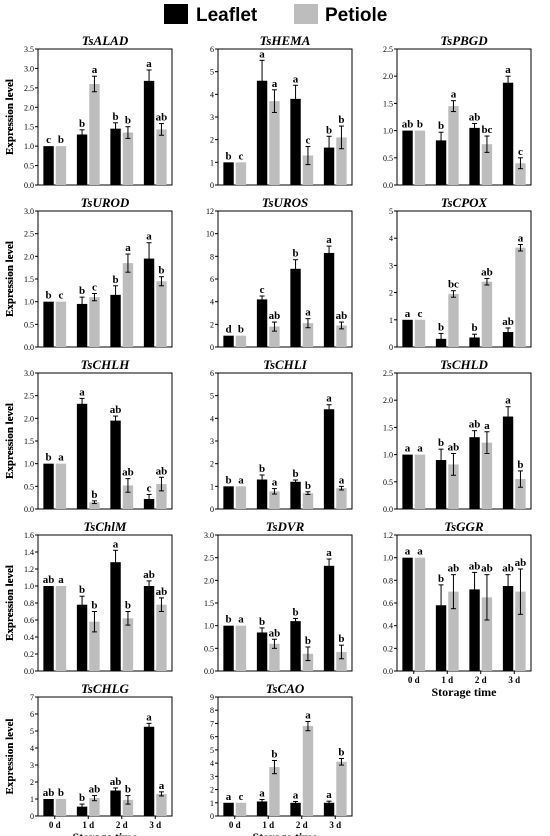  Describe the element at coordinates (486, 130) in the screenshot. I see `significance-label: bc` at that location.